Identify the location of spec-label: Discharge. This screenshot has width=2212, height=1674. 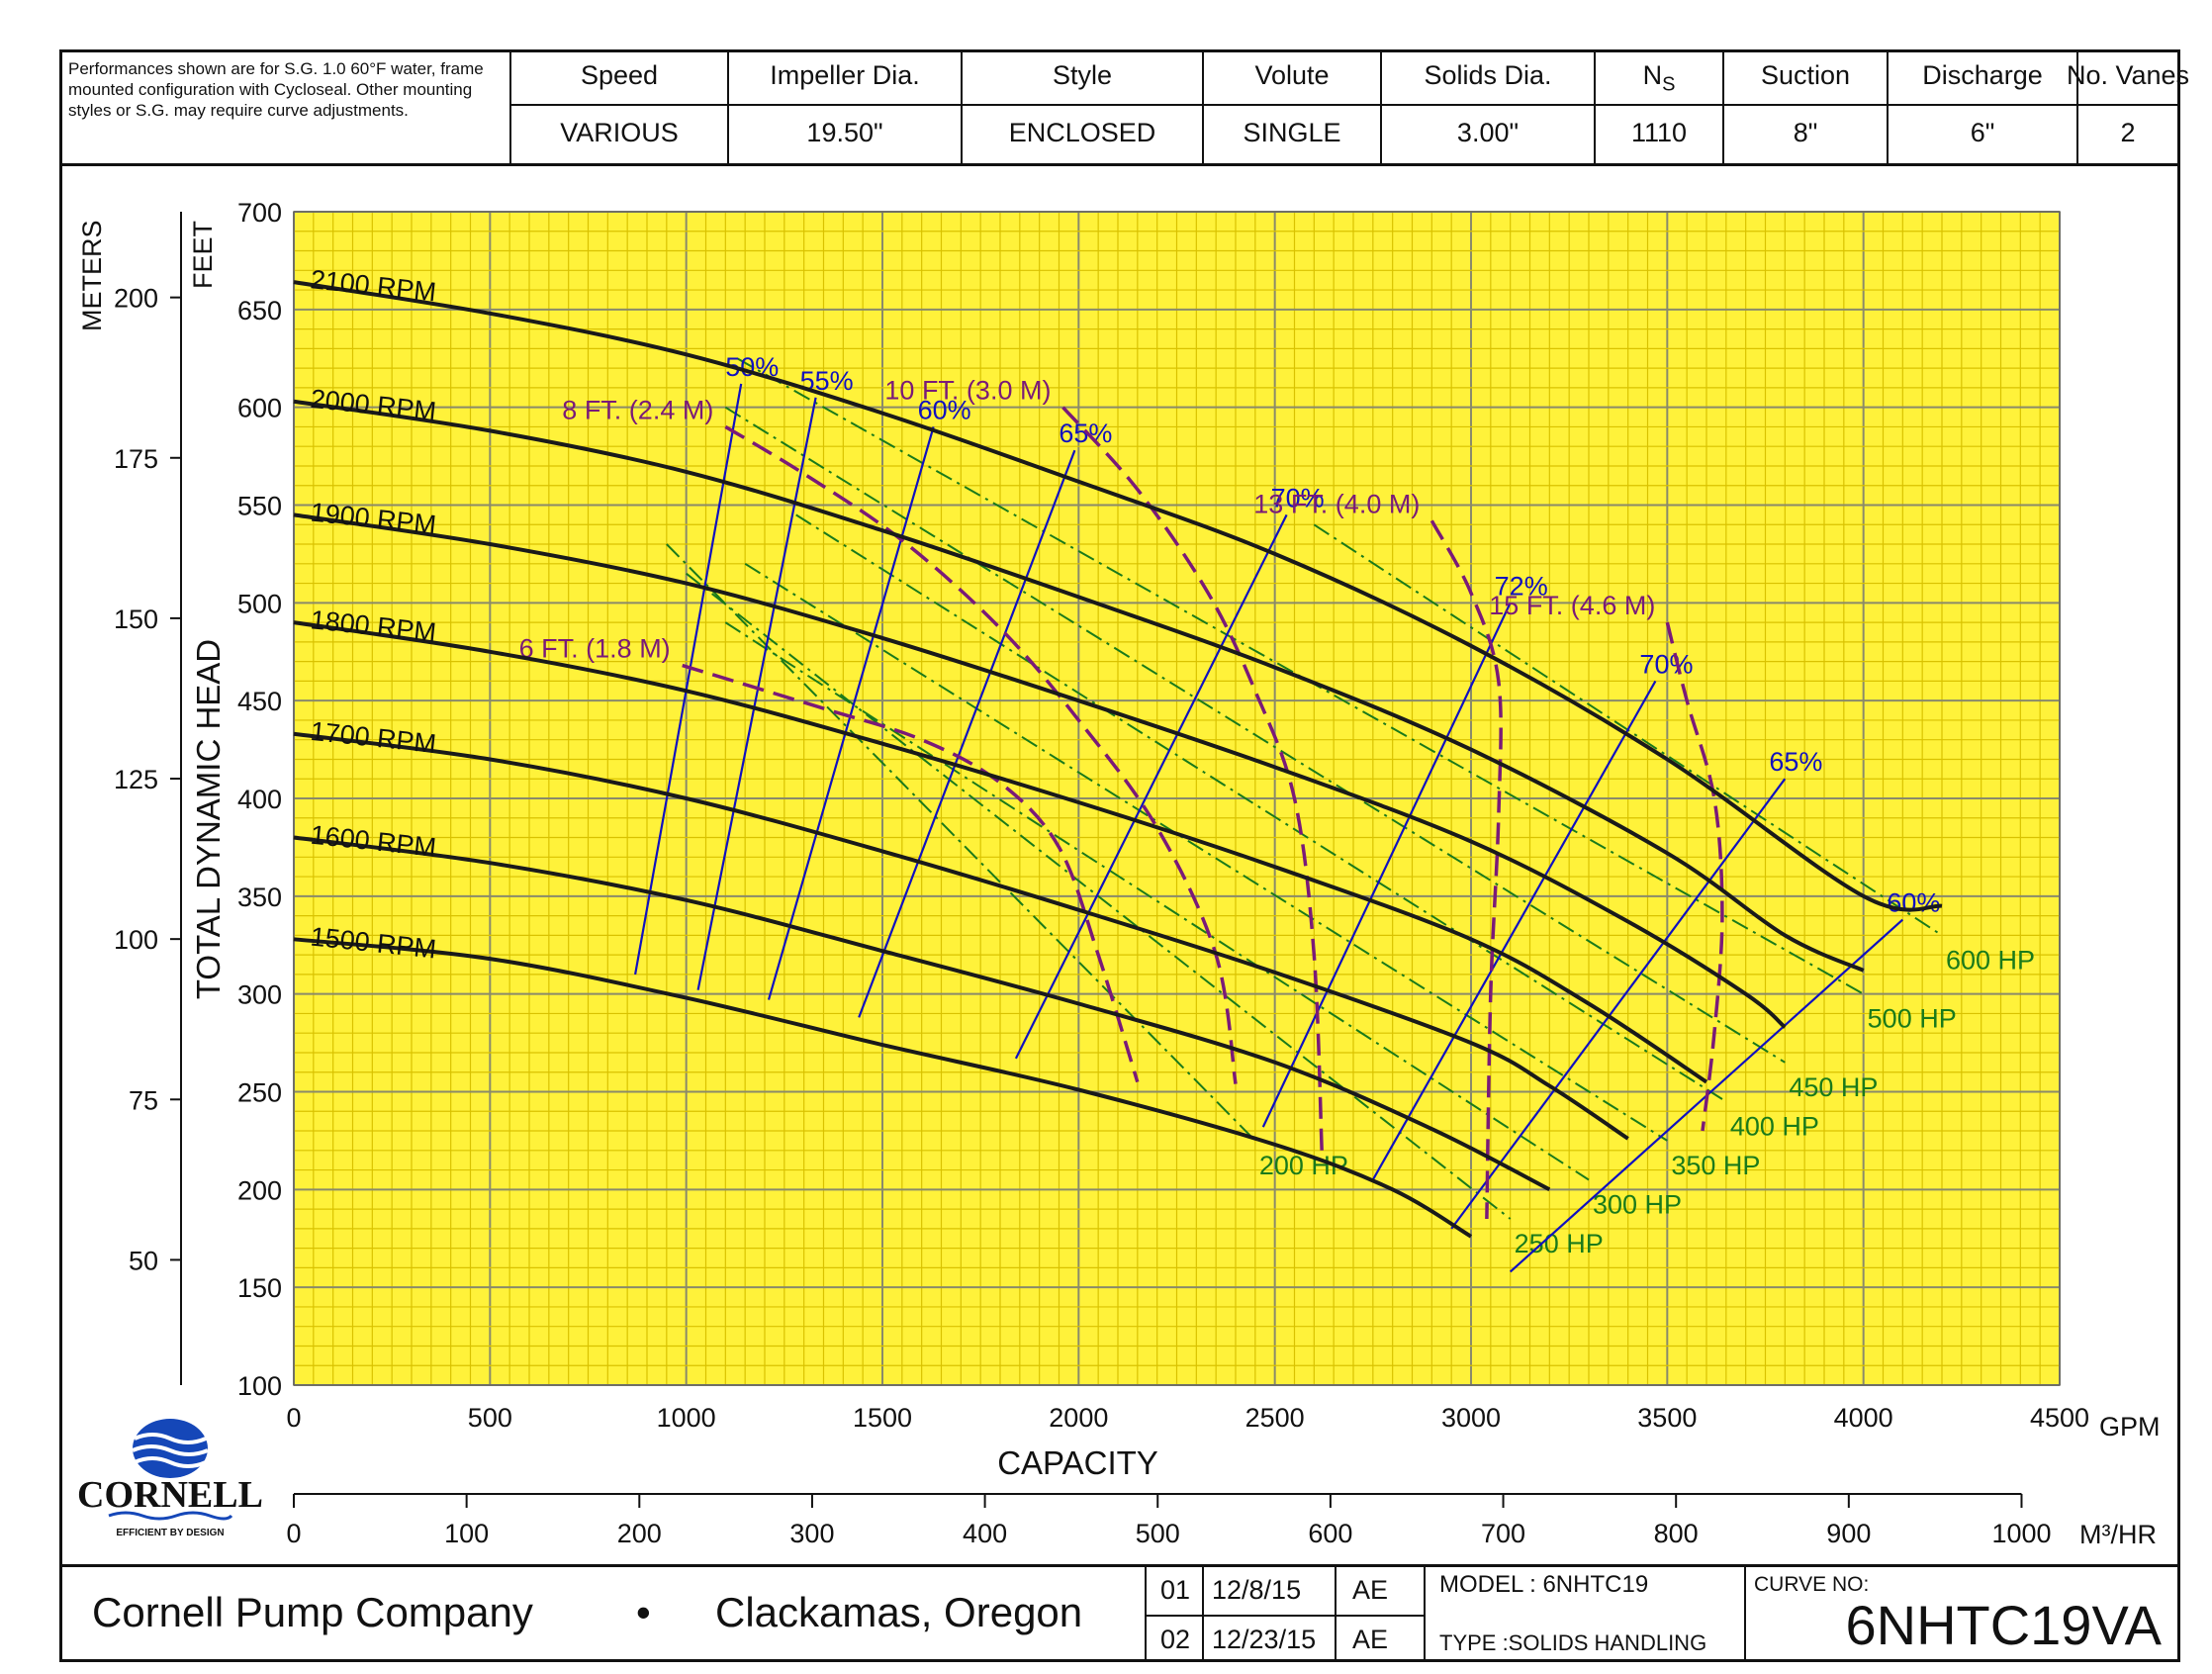
(1982, 75).